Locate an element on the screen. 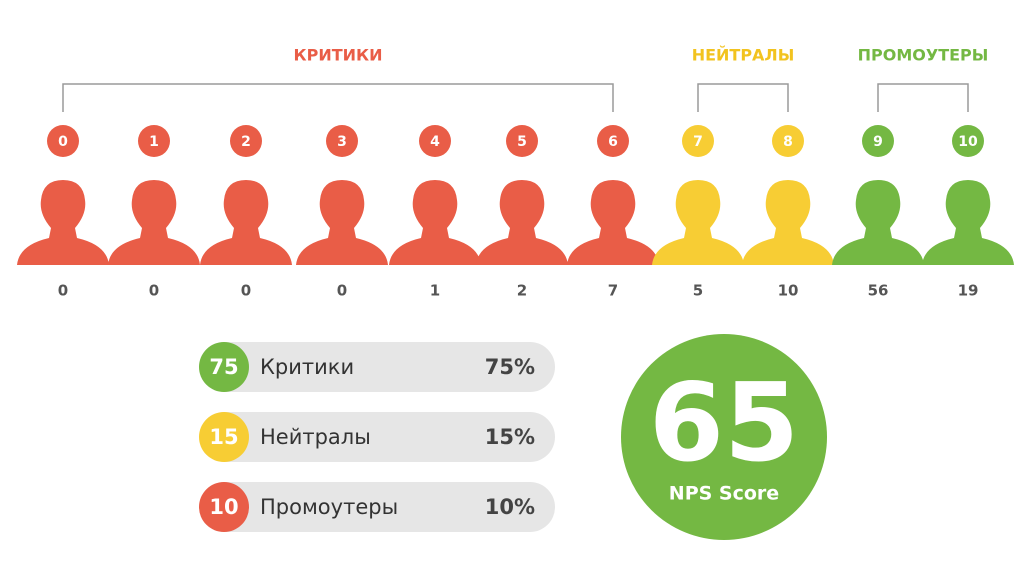 The width and height of the screenshot is (1024, 576). score: 7 is located at coordinates (698, 142).